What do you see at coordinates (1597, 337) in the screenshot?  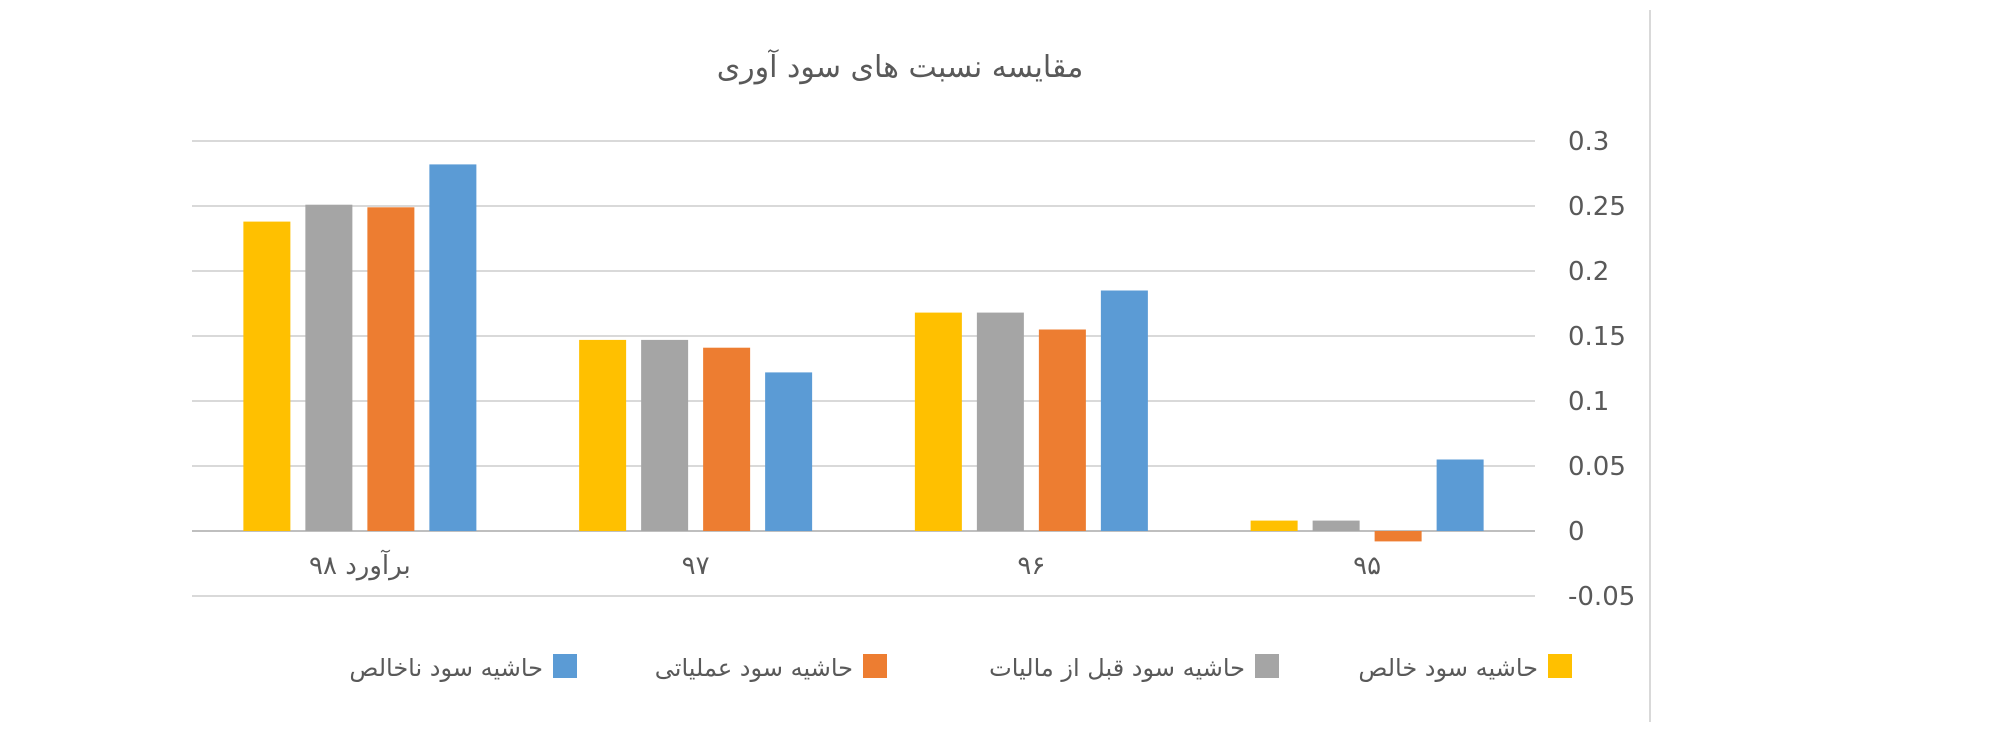 I see `y-tick-label: 0.15` at bounding box center [1597, 337].